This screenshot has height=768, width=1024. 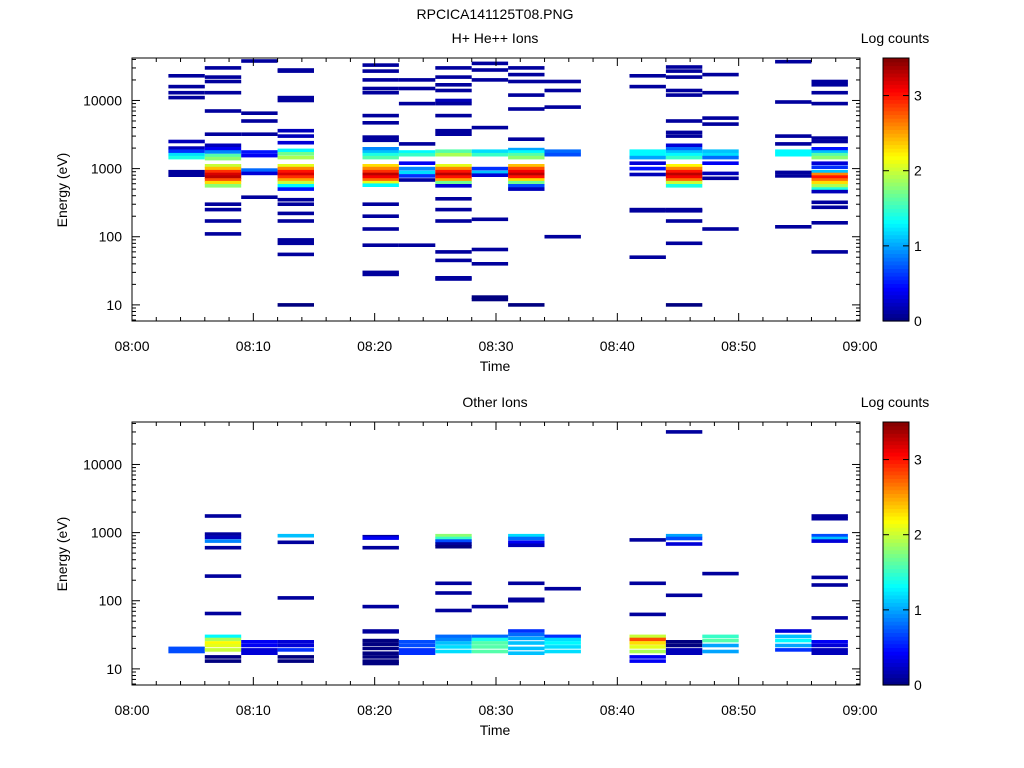 I want to click on x-tick-label: 08:00, so click(x=131, y=710).